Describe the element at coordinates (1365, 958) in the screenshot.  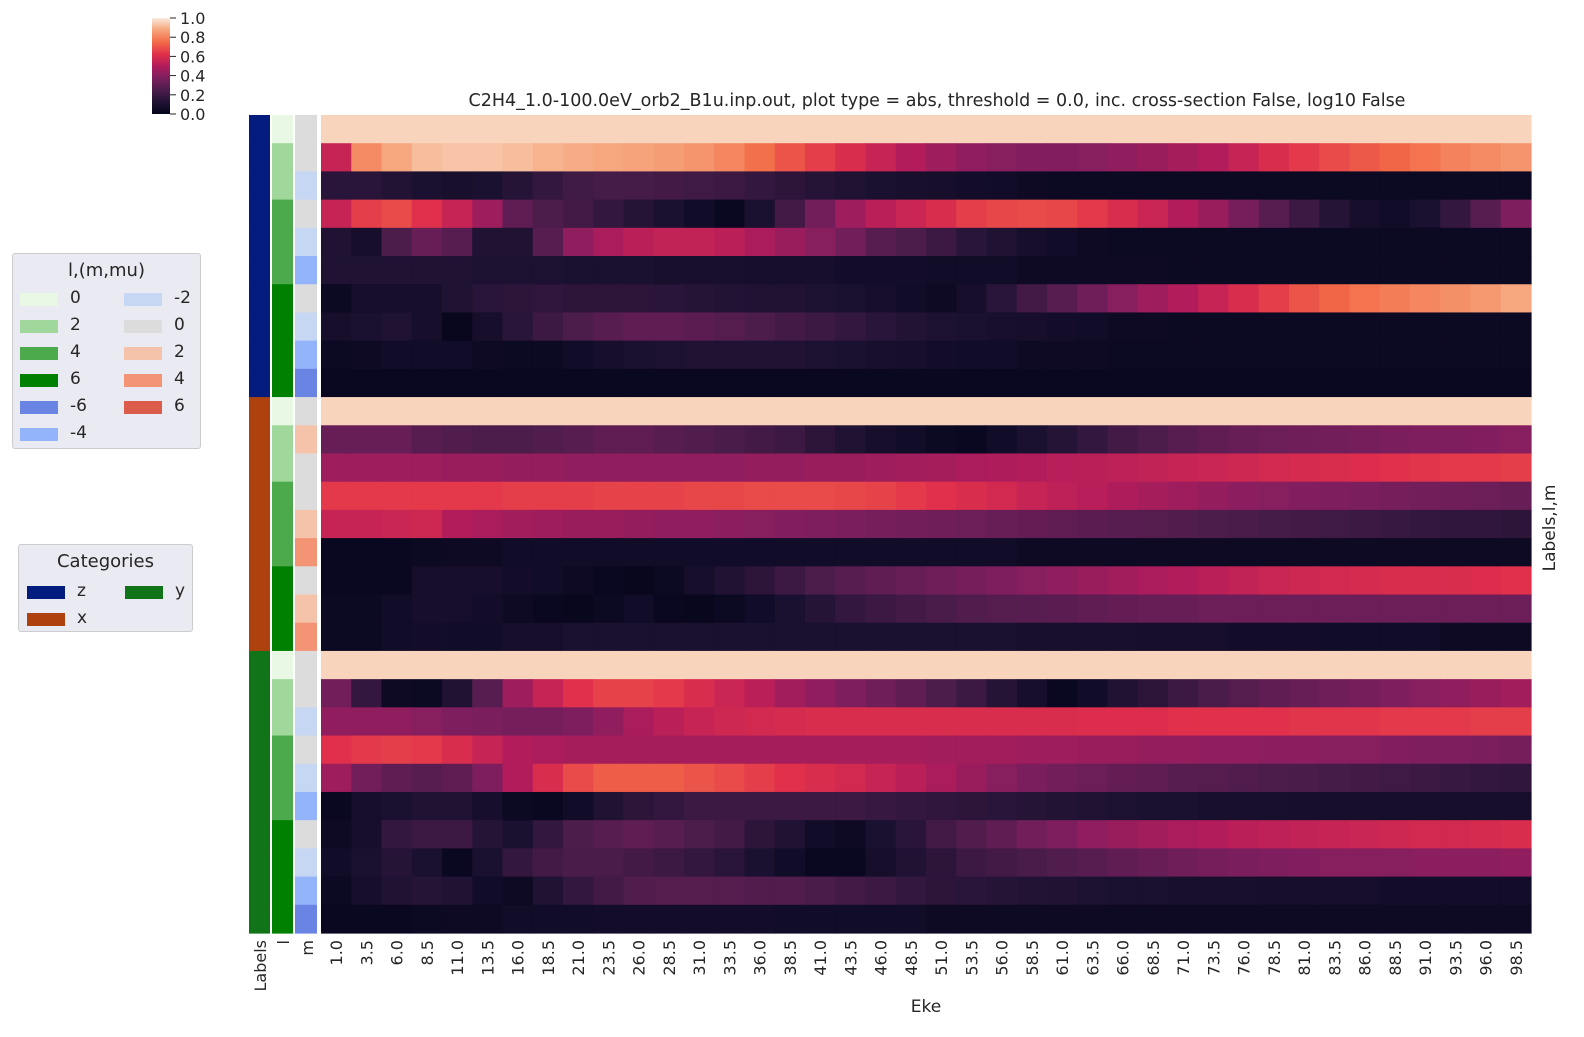
I see `x-tick-label: 86.0` at that location.